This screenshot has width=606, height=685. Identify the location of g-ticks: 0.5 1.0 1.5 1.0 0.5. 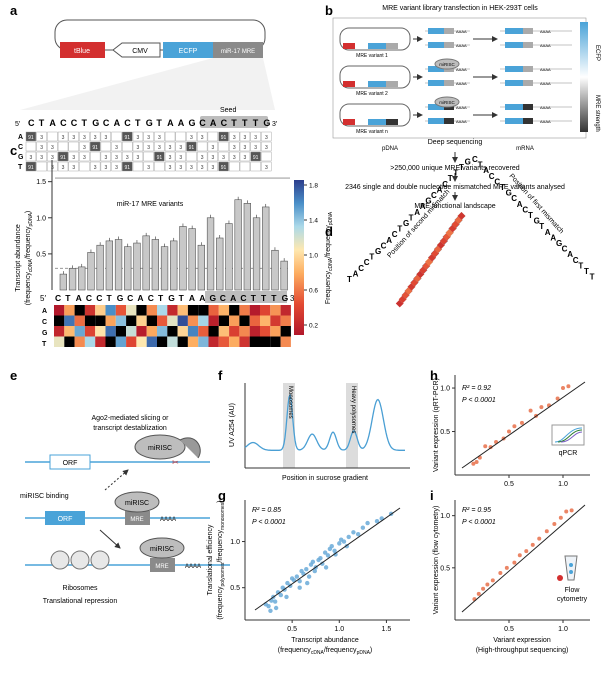
(310, 586).